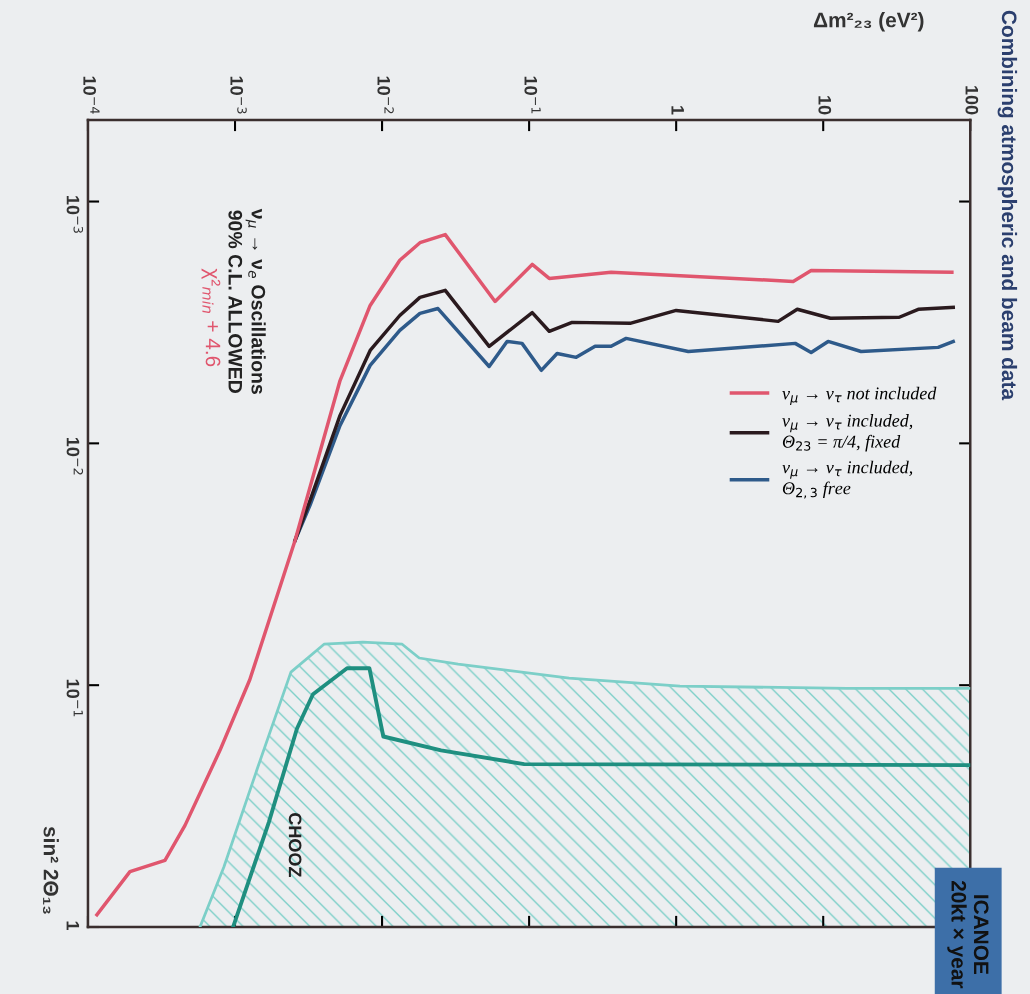  I want to click on legend-label: ν$_{μ}$ → ν$_{τ}$ not included, so click(859, 395).